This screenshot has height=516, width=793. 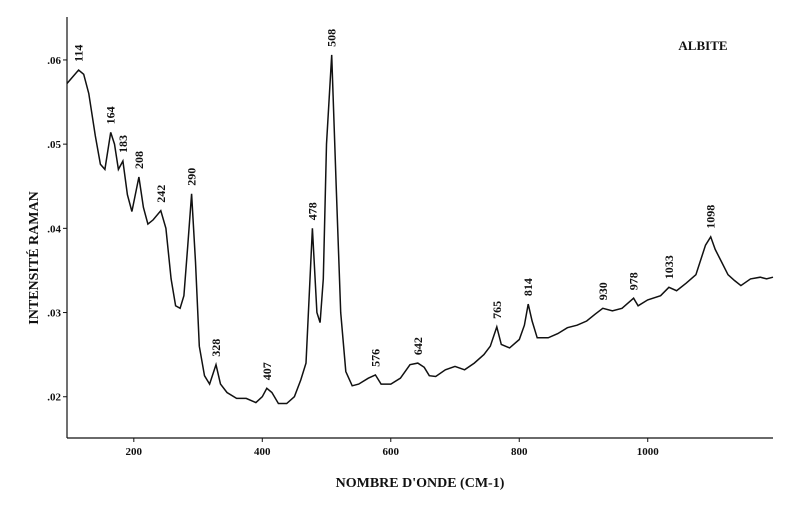 I want to click on x-tick-label: 200, so click(x=134, y=452).